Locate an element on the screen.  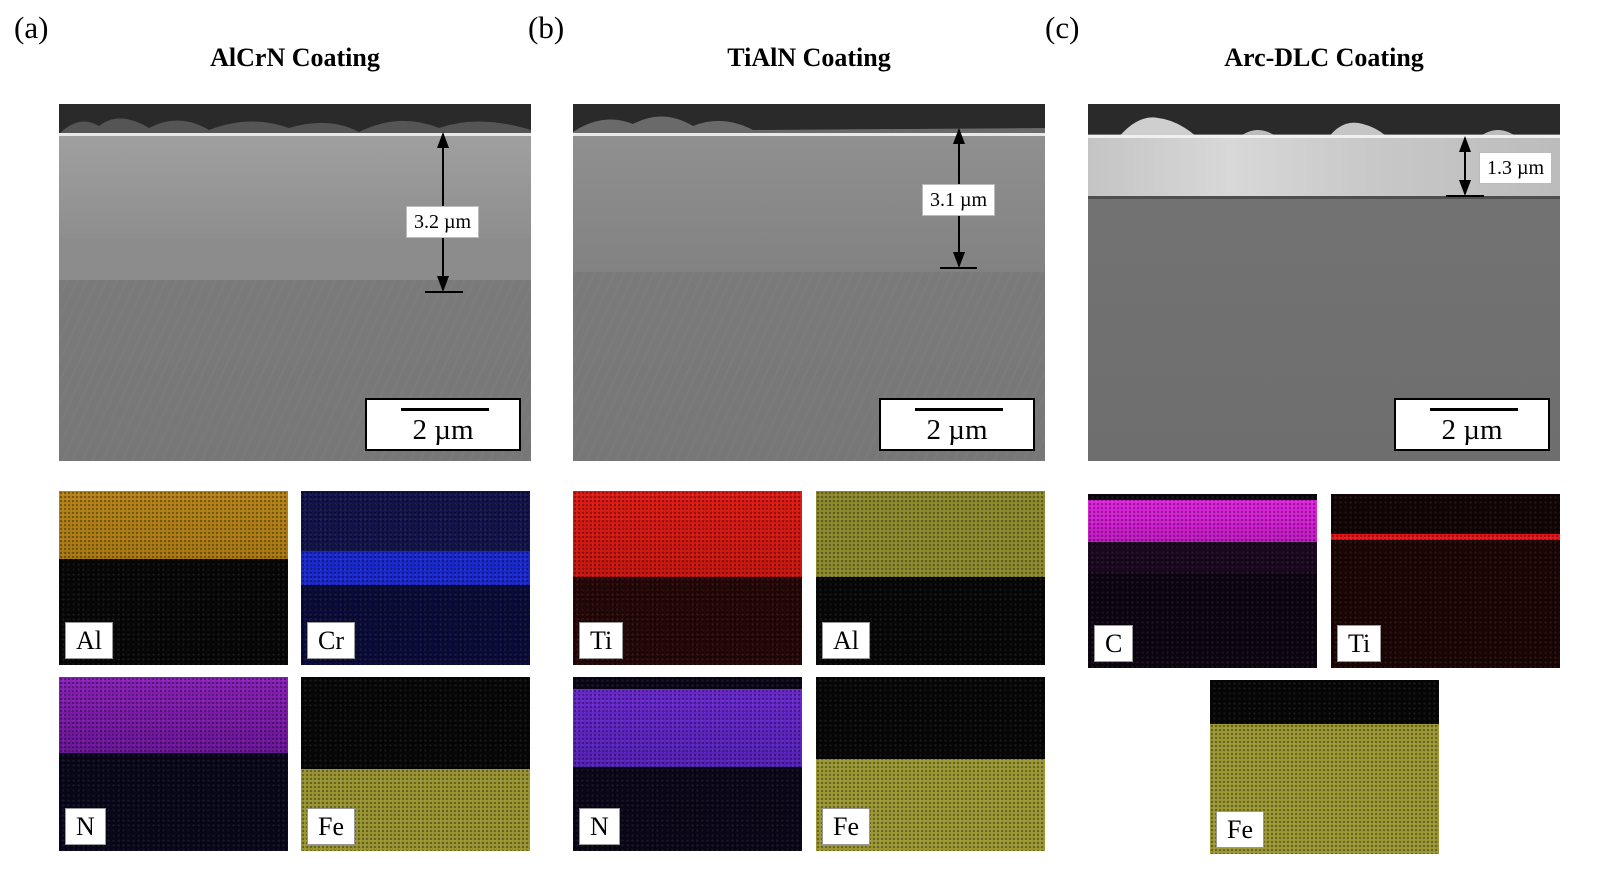
eds-map-alcrn-cr: Cr is located at coordinates (415, 578).